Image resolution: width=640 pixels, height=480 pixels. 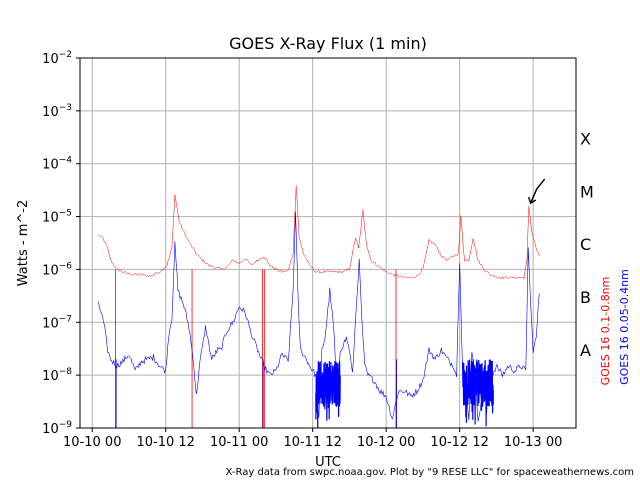 I want to click on x-tick-label-0: 10-10 00, so click(x=92, y=442).